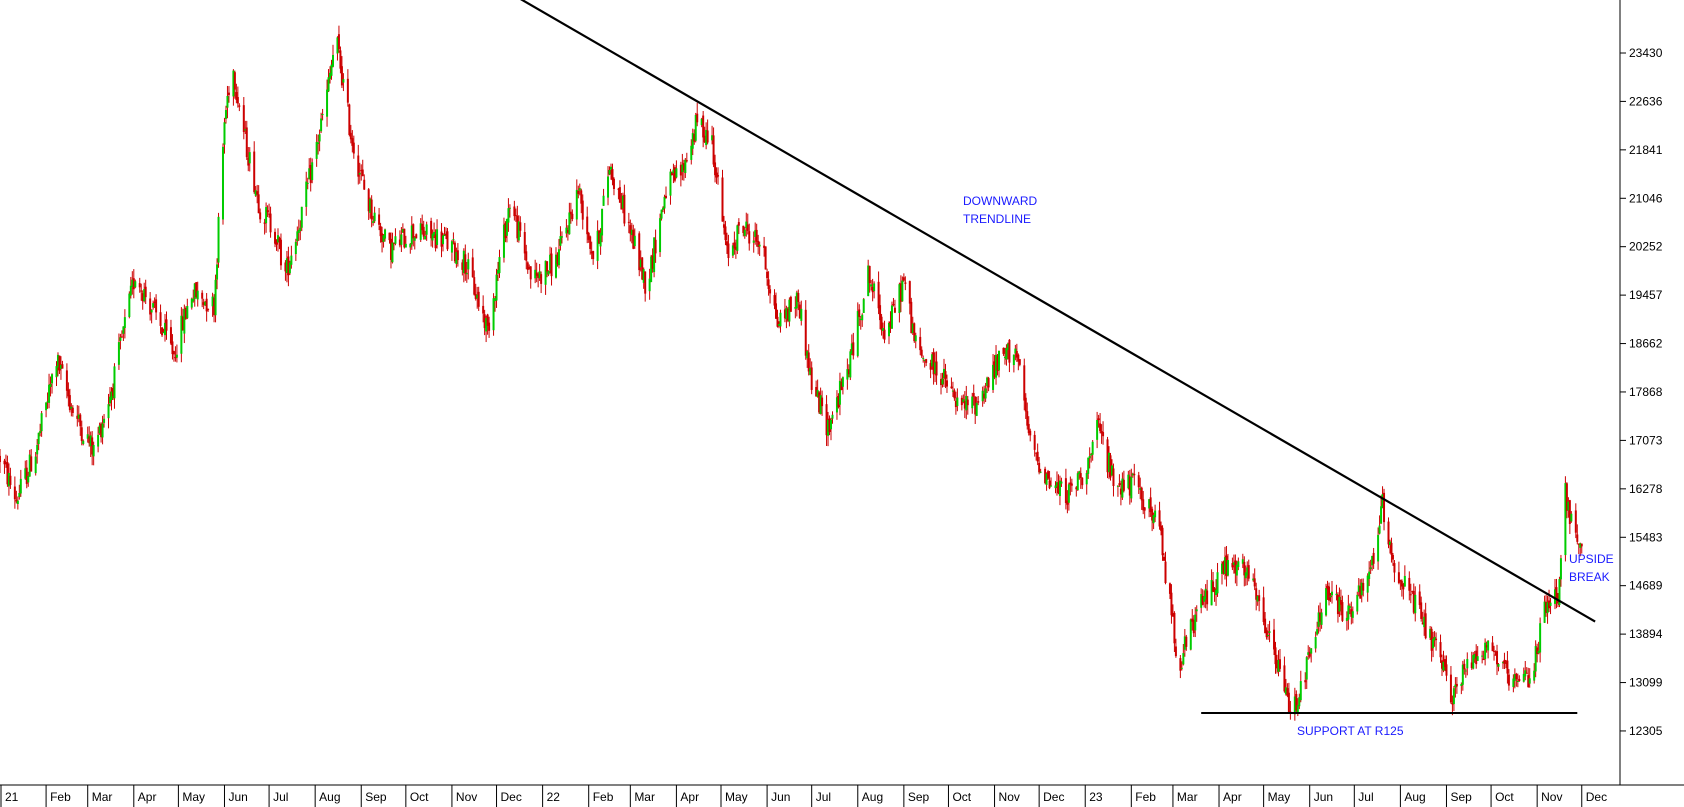 Image resolution: width=1684 pixels, height=807 pixels. Describe the element at coordinates (1589, 577) in the screenshot. I see `upside-break-label-line2: BREAK` at that location.